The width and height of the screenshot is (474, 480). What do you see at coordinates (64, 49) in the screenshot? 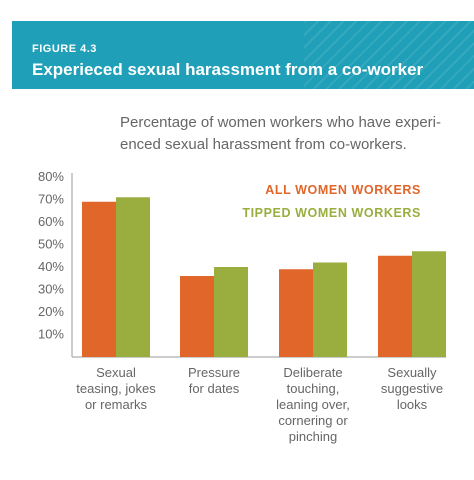
I see `figure-label: FIGURE 4.3` at bounding box center [64, 49].